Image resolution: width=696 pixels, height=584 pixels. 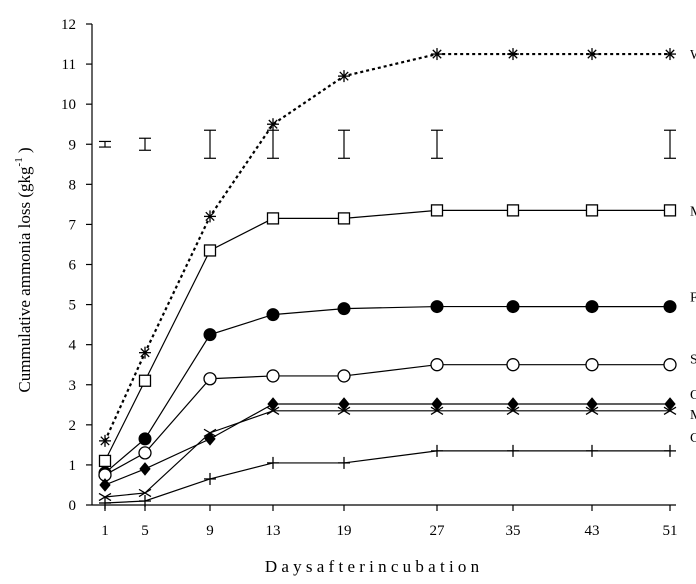 I want to click on y-tick-label: 4, so click(x=73, y=346).